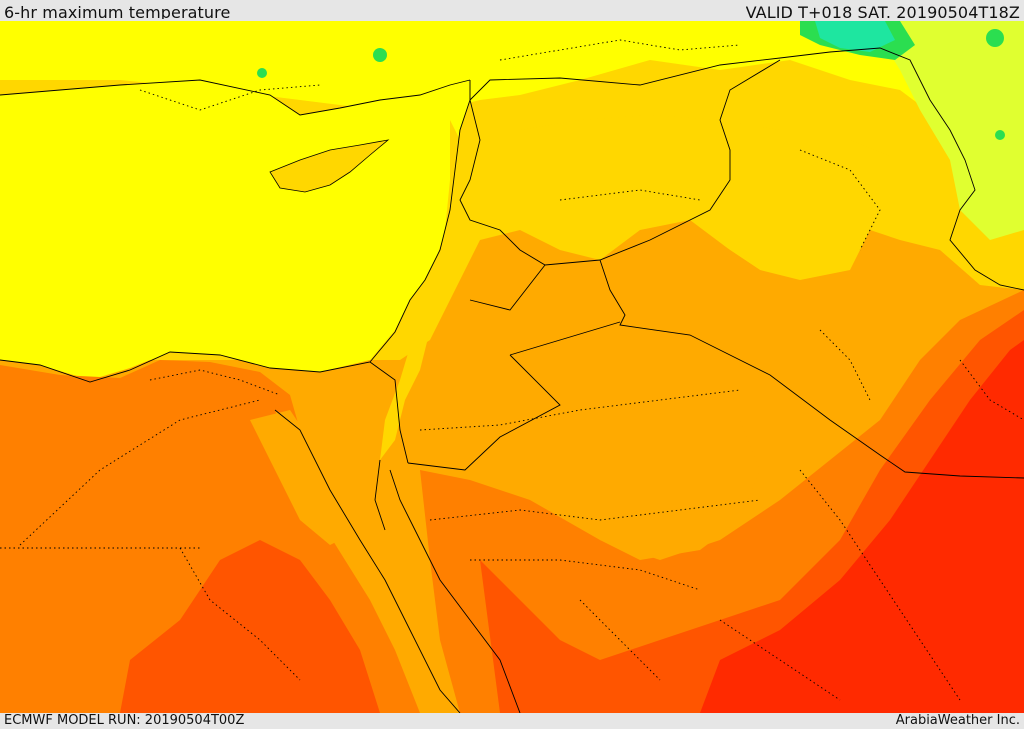 The image size is (1024, 729). I want to click on red-sea, so click(367, 561).